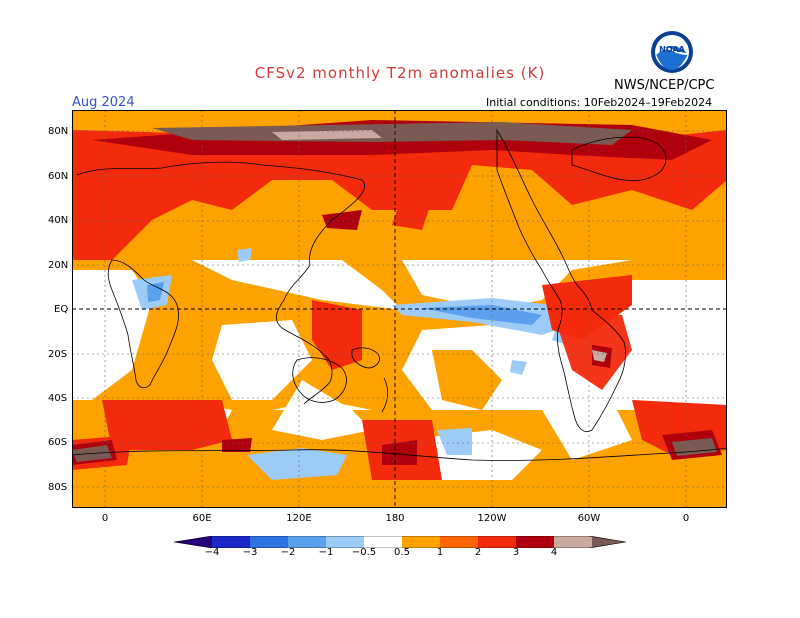 The image size is (800, 618). What do you see at coordinates (402, 552) in the screenshot?
I see `colorbar-label: 0.5` at bounding box center [402, 552].